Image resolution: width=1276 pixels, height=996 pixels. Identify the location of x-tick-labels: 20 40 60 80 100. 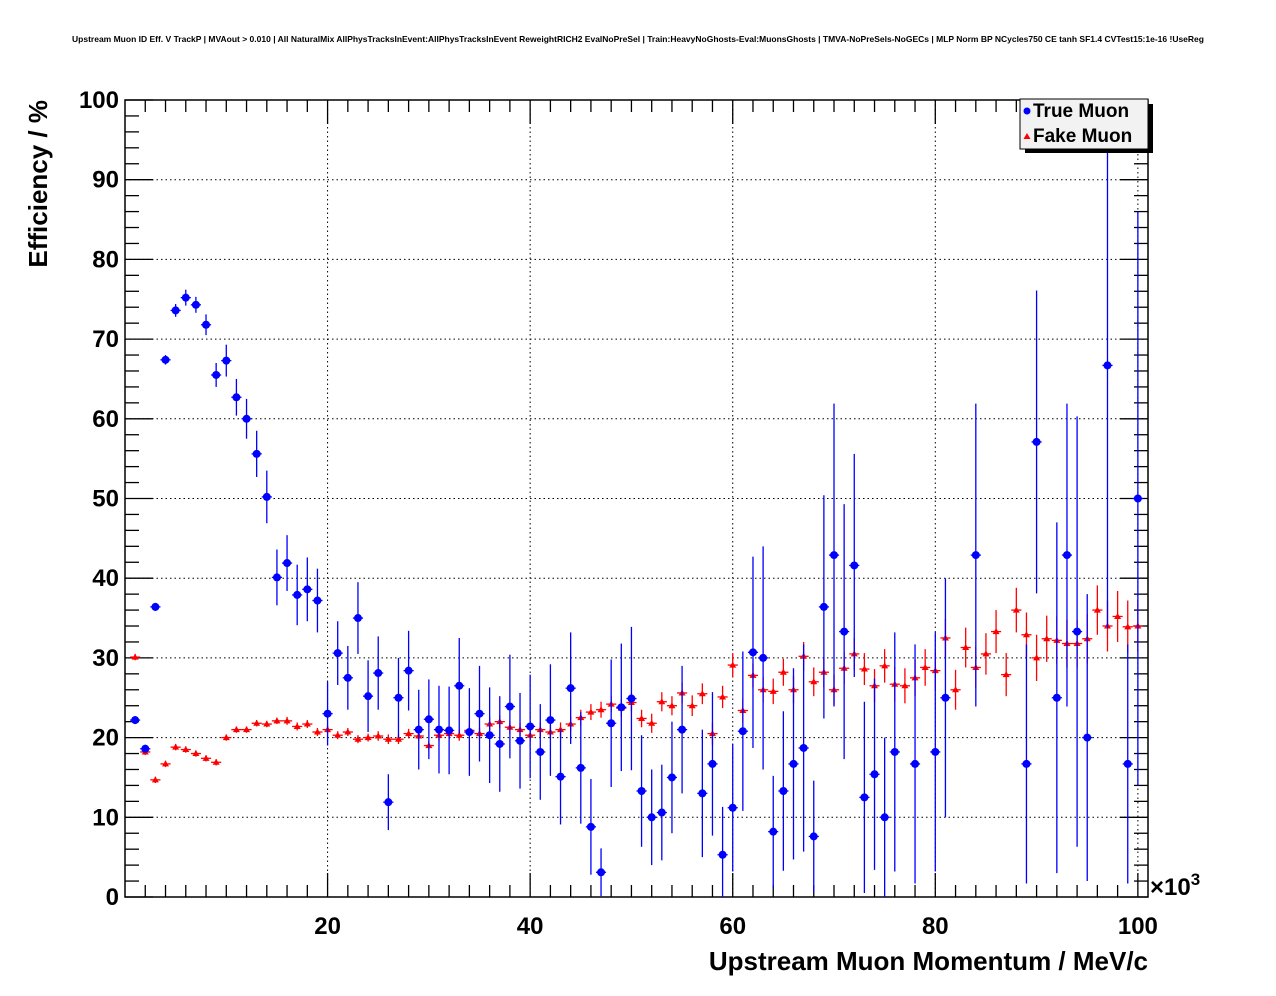
(736, 926).